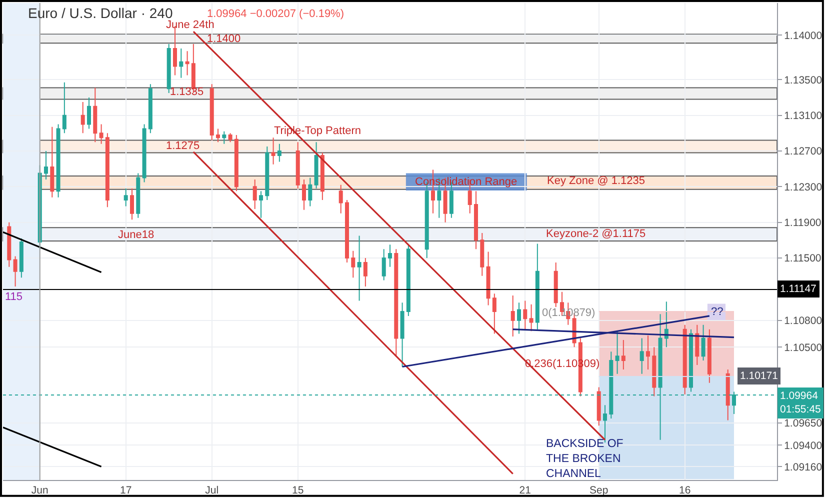  What do you see at coordinates (224, 39) in the screenshot?
I see `annotation: 1.1400` at bounding box center [224, 39].